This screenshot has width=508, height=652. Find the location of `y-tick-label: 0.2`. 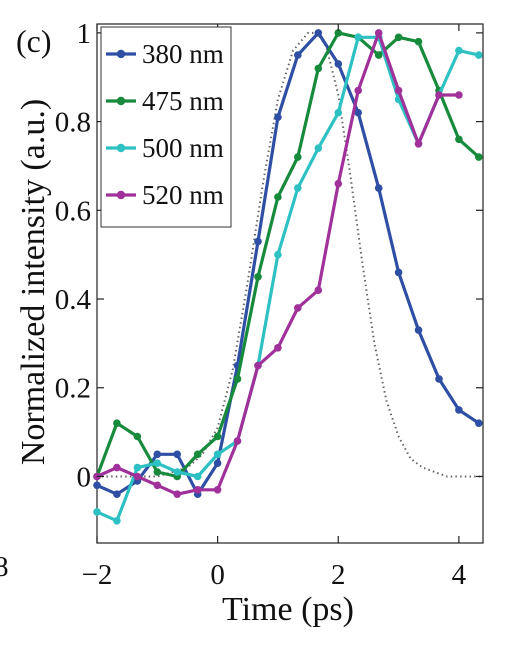

y-tick-label: 0.2 is located at coordinates (73, 389).